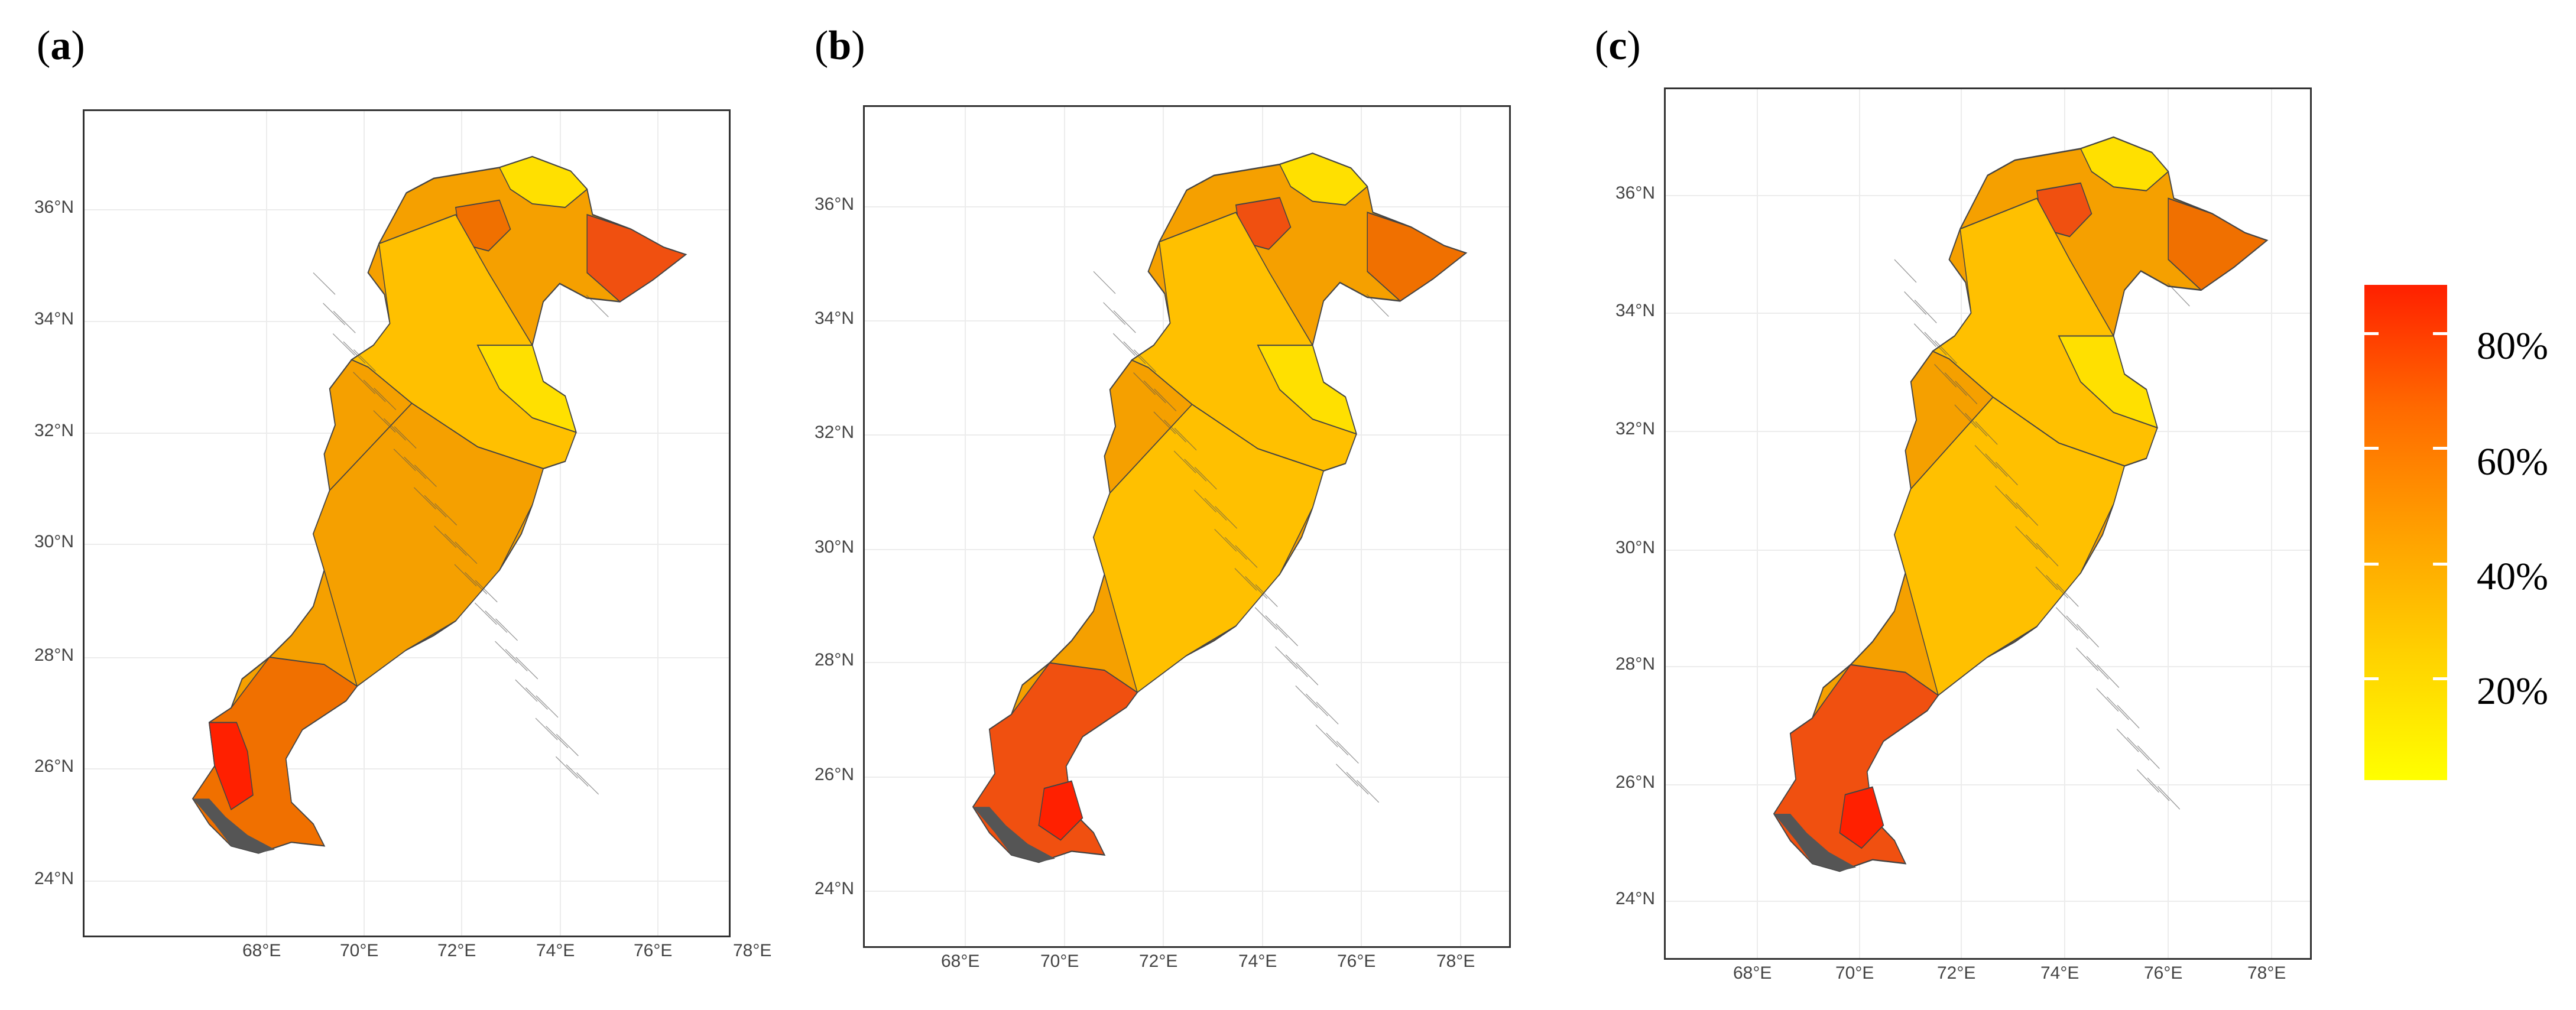  I want to click on lat-tick-a-4: 28°N, so click(54, 655).